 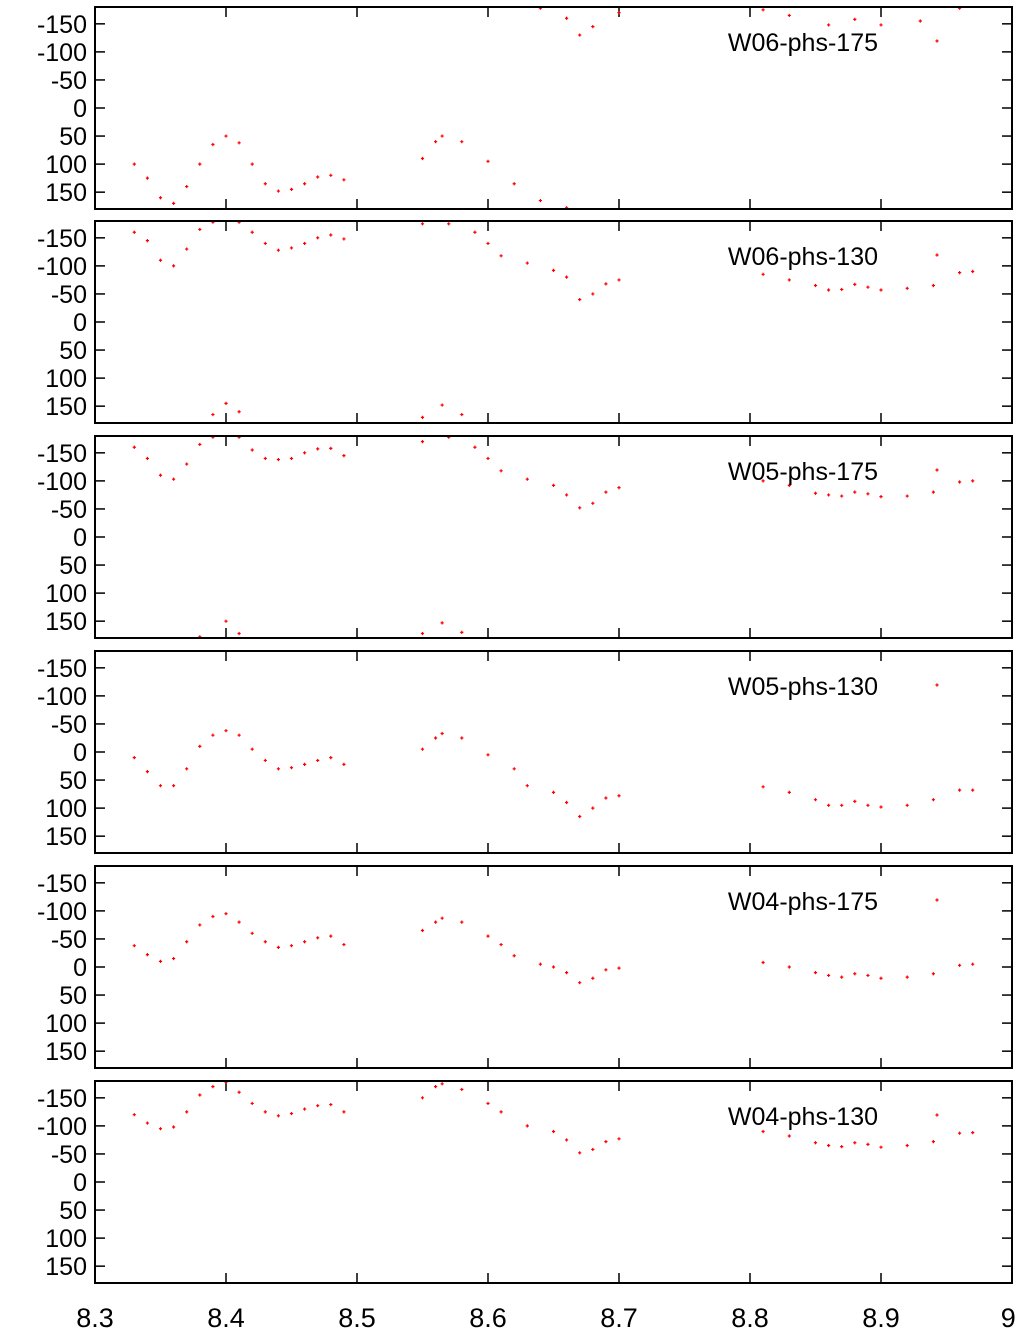 What do you see at coordinates (803, 257) in the screenshot?
I see `legend-label: W06-phs-130` at bounding box center [803, 257].